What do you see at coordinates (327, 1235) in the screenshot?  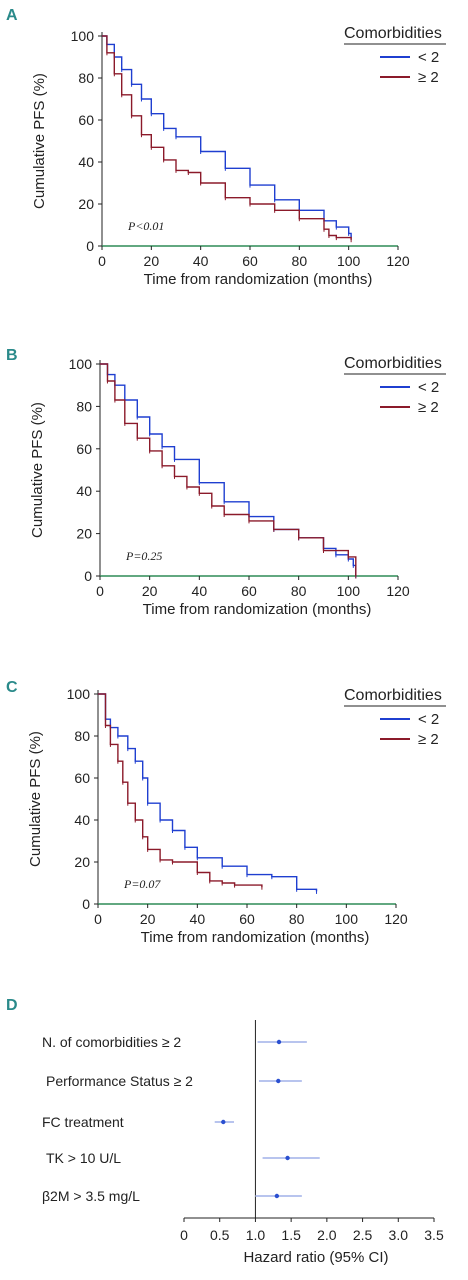 I see `x-tick-label: 2.0` at bounding box center [327, 1235].